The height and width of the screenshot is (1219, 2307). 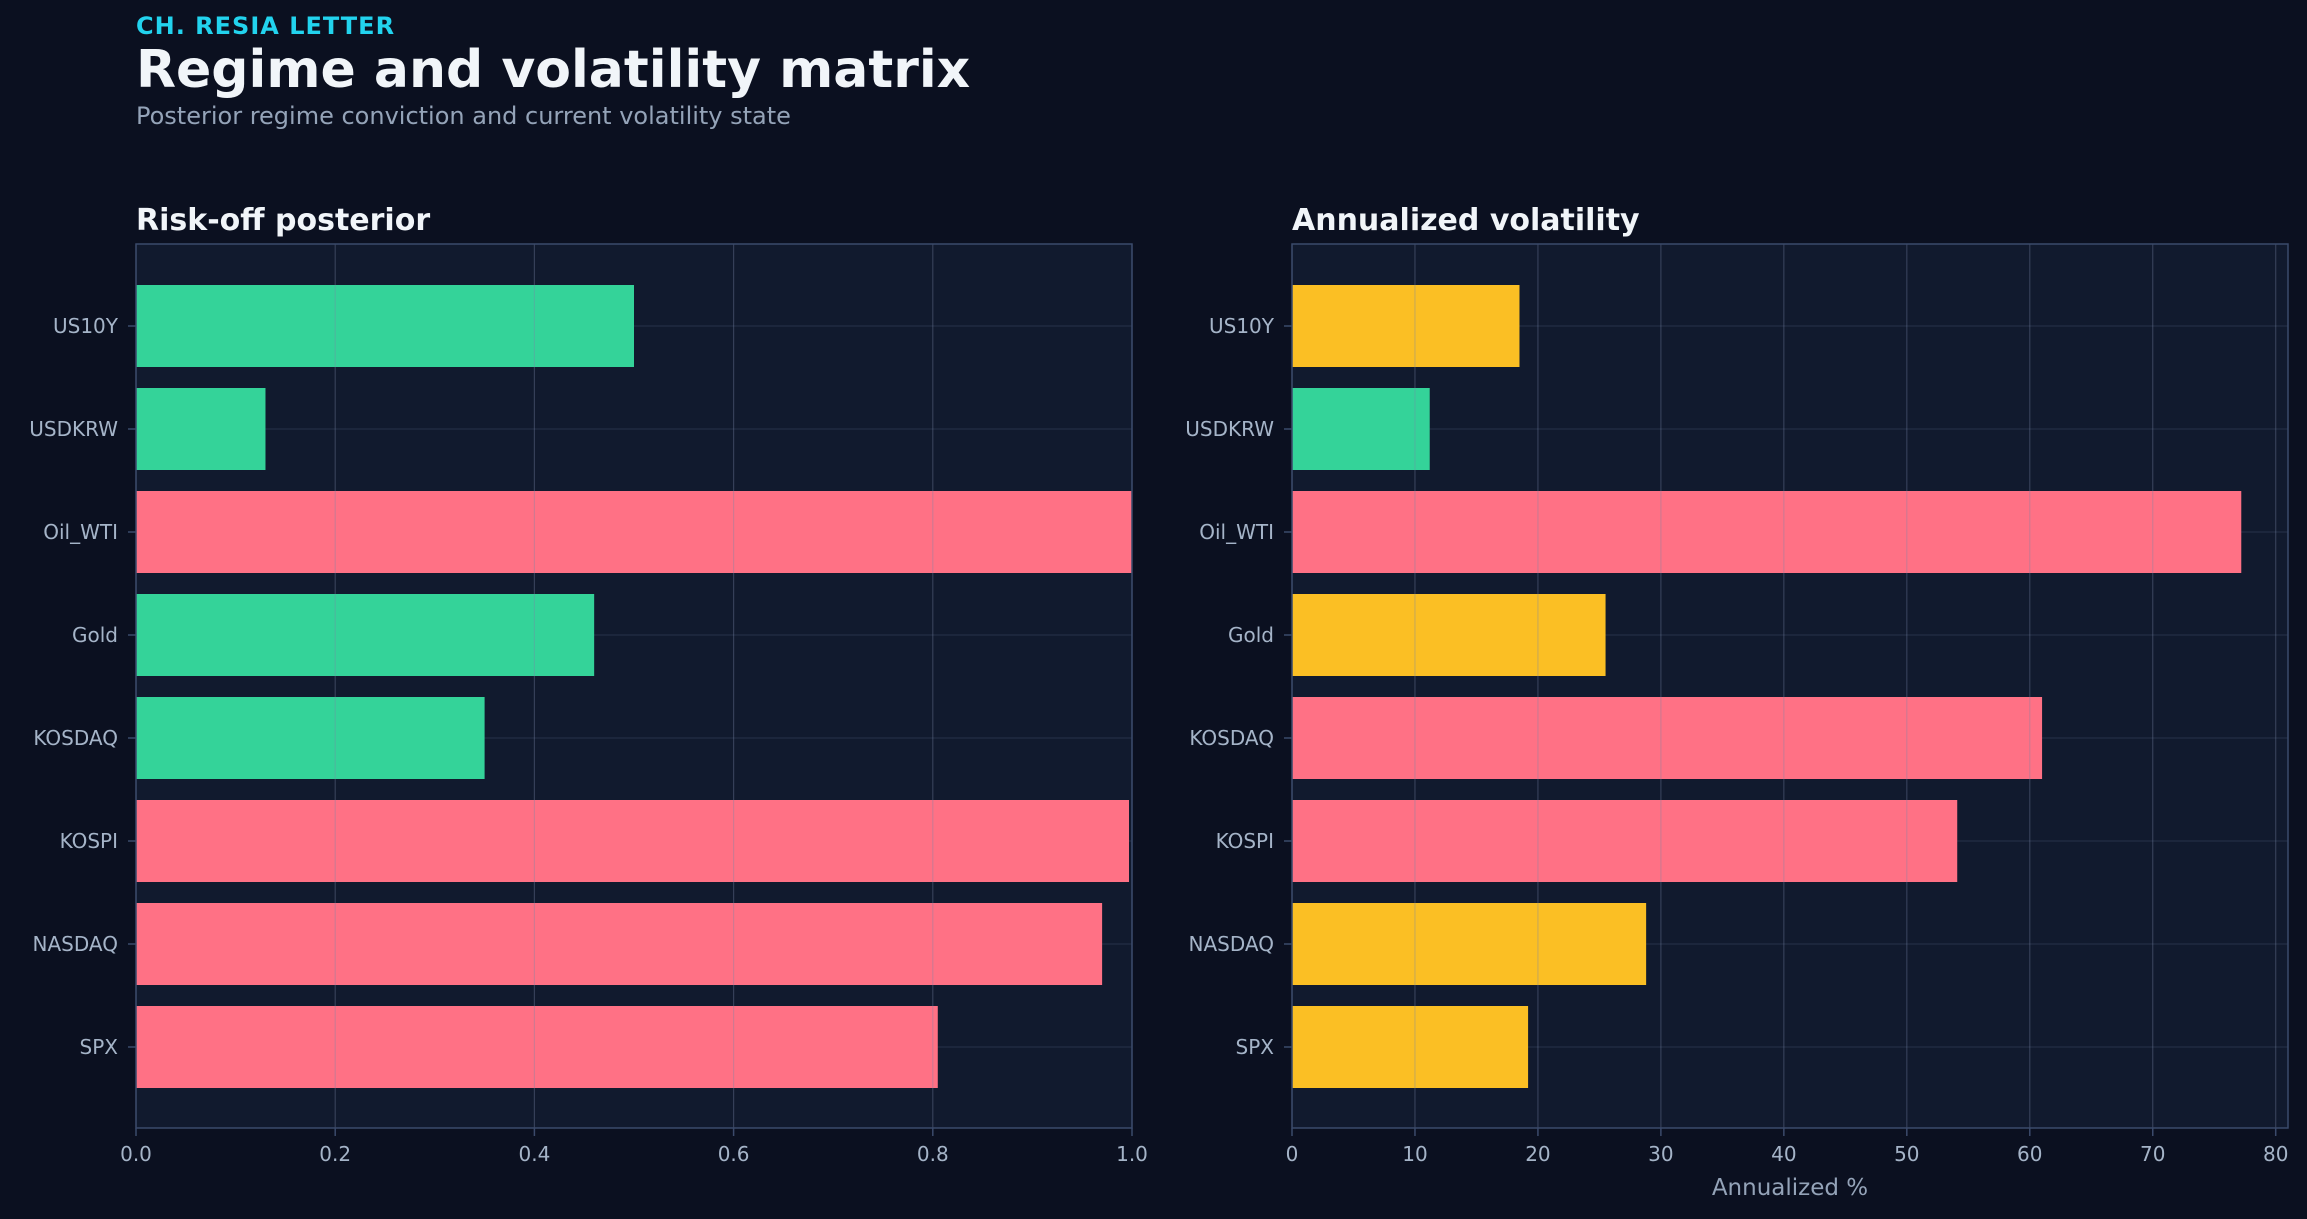 I want to click on x-tick-label: 50, so click(x=1906, y=1154).